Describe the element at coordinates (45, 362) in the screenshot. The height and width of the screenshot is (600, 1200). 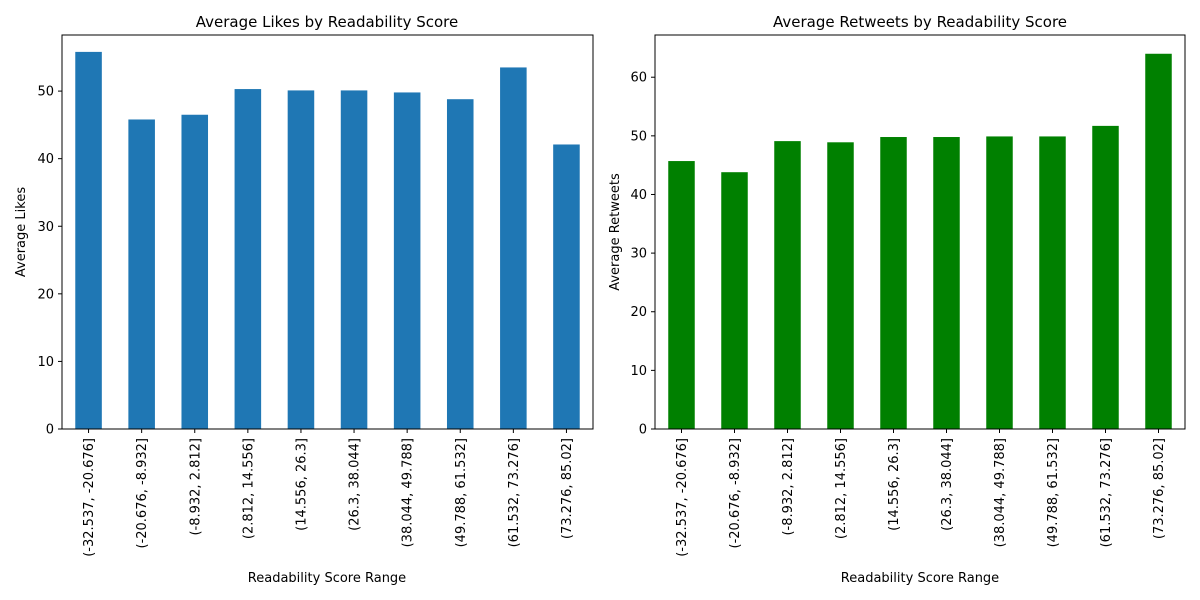
I see `chart-likes-y-tick-label-1: 10` at that location.